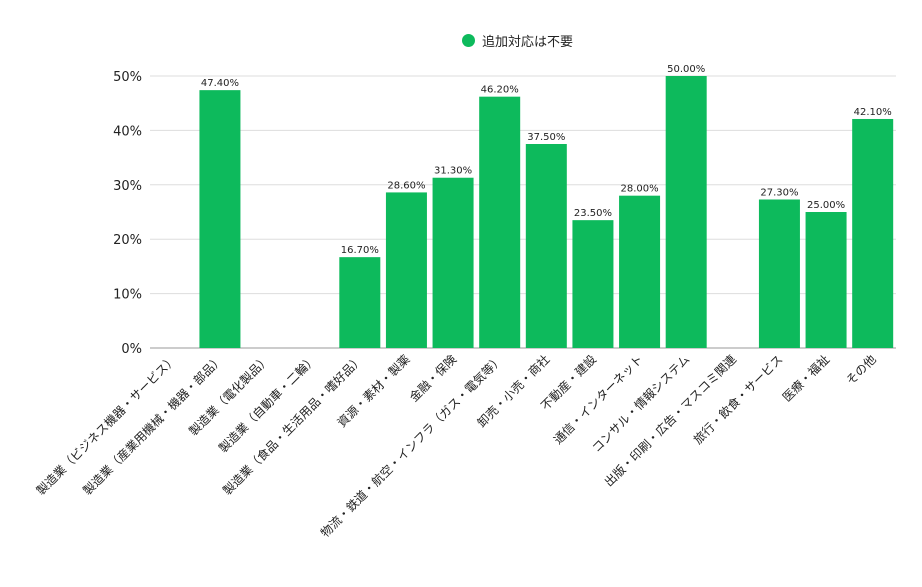  I want to click on data-label: 50.00%, so click(686, 69).